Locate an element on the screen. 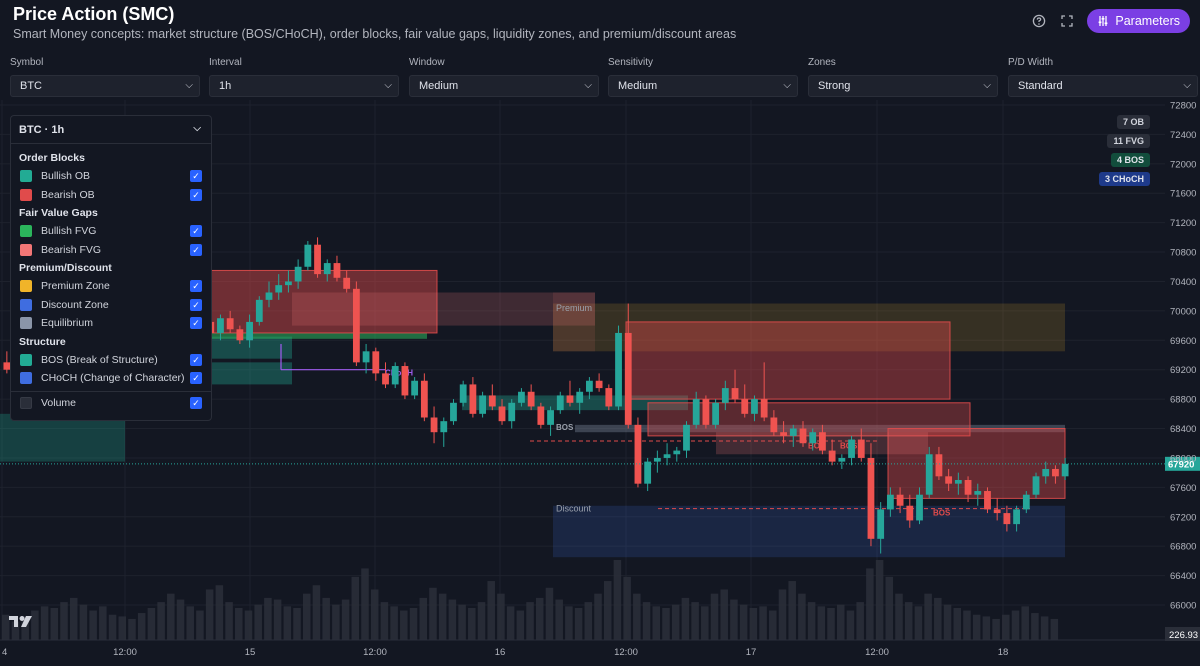  bearish-fvg is located at coordinates (574, 322).